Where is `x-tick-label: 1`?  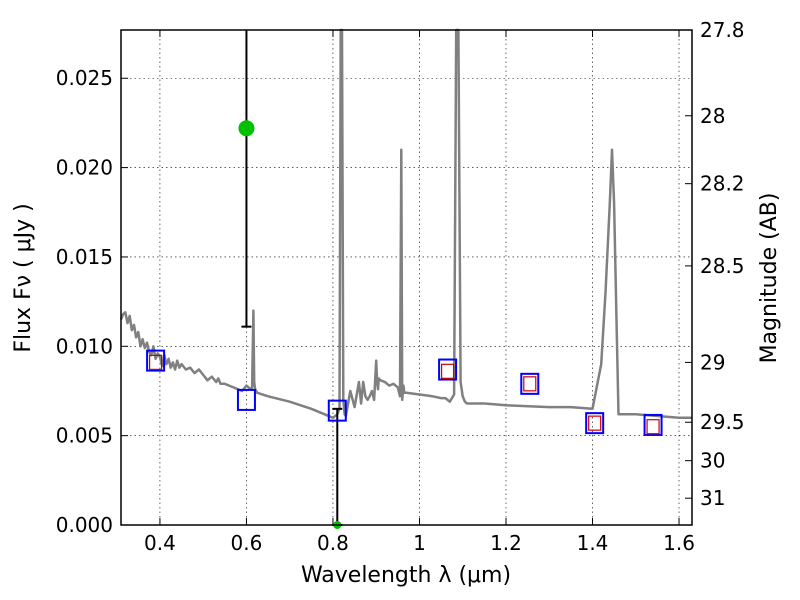 x-tick-label: 1 is located at coordinates (419, 543).